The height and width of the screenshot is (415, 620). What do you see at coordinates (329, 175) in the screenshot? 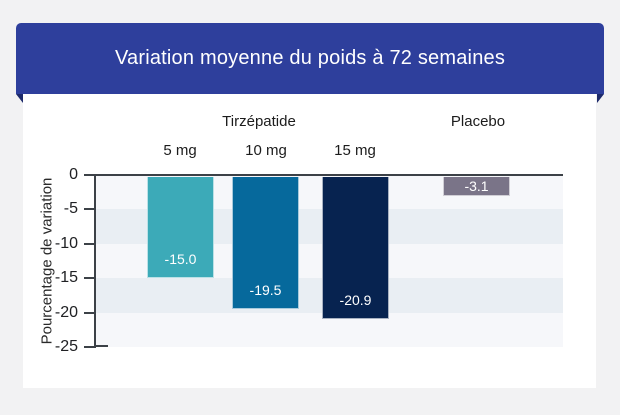
I see `zero-baseline` at bounding box center [329, 175].